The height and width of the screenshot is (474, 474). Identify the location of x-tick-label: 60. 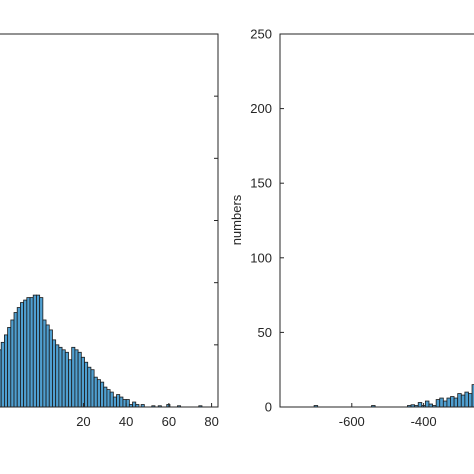
(169, 421).